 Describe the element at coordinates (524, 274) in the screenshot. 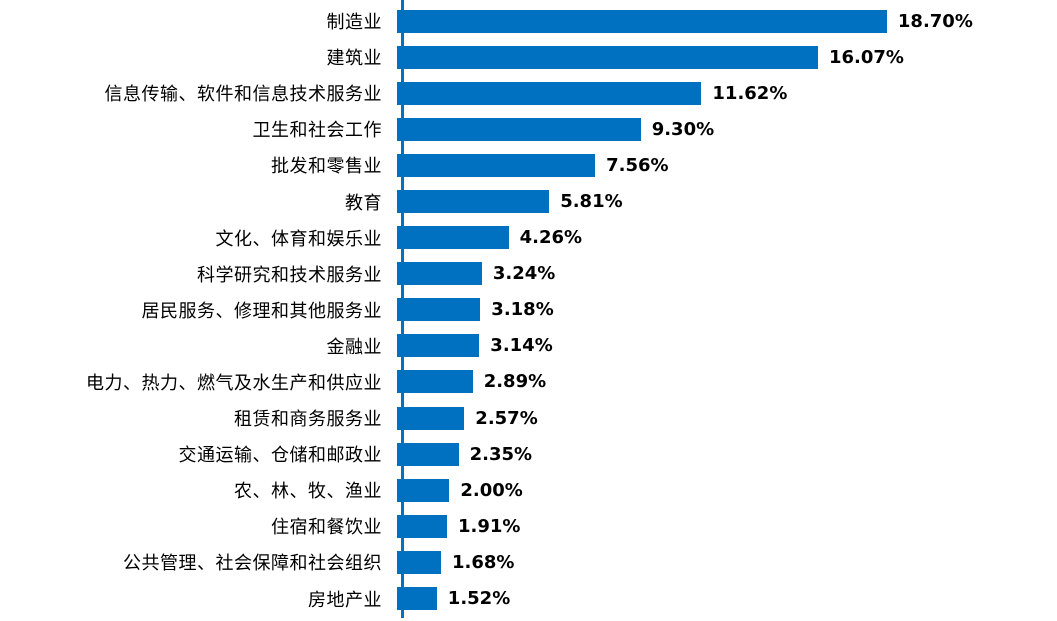

I see `value-label: 3.24%` at that location.